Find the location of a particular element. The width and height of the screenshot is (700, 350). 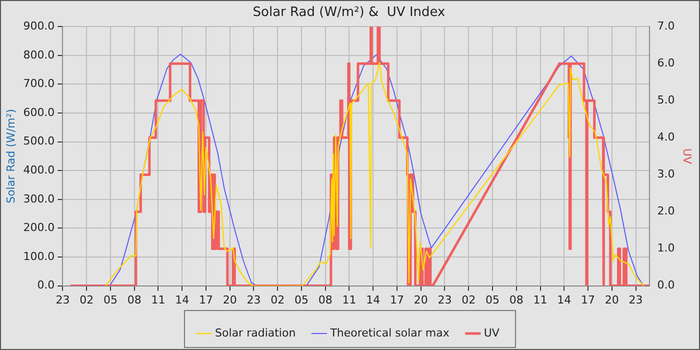

legend-label: UV is located at coordinates (492, 333).